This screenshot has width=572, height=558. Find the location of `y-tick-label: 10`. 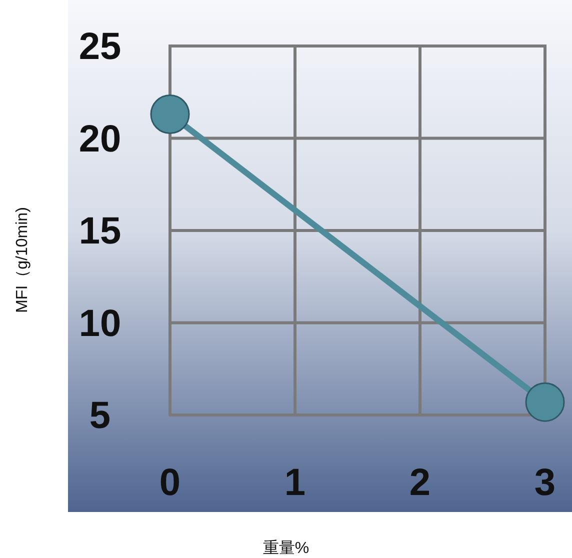

y-tick-label: 10 is located at coordinates (100, 323).